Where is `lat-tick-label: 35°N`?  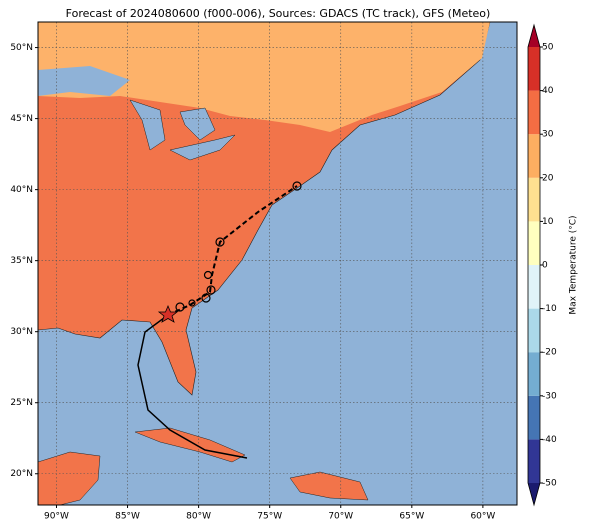
lat-tick-label: 35°N is located at coordinates (21, 261).